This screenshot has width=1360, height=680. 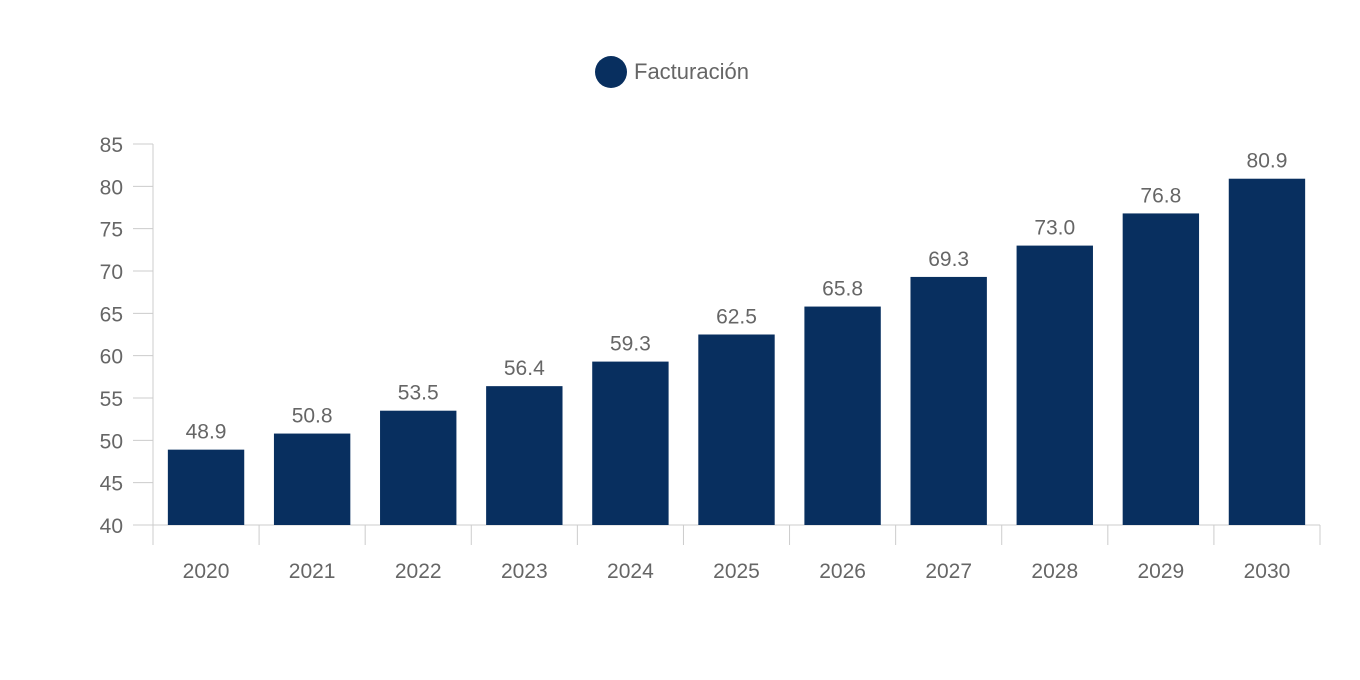 I want to click on bar-value-label: 65.8, so click(x=842, y=289).